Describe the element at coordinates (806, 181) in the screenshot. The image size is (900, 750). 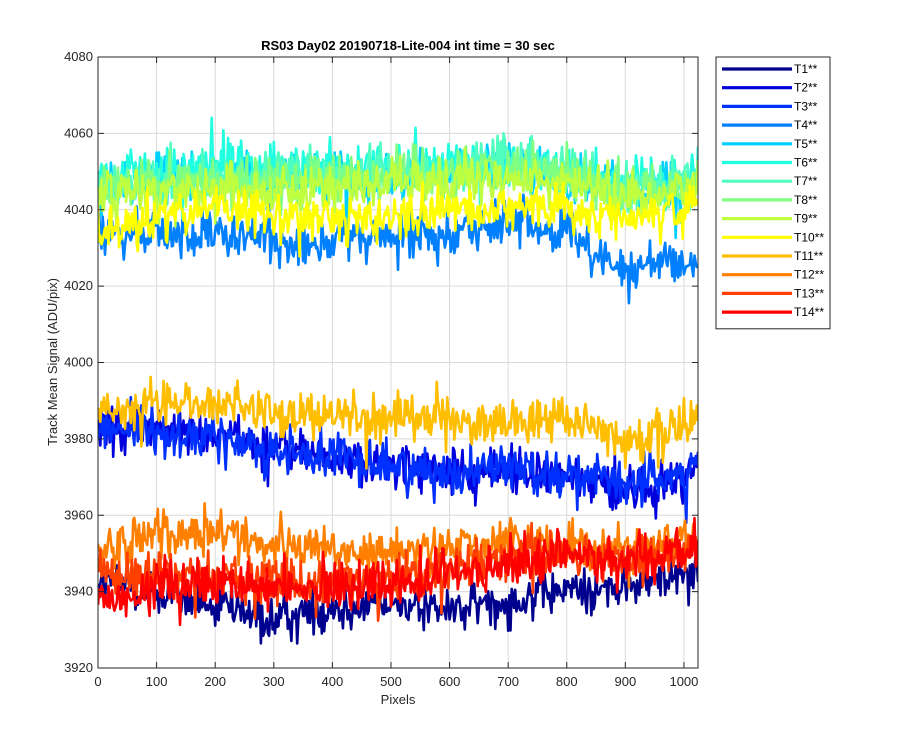
I see `legend-label: T7**` at that location.